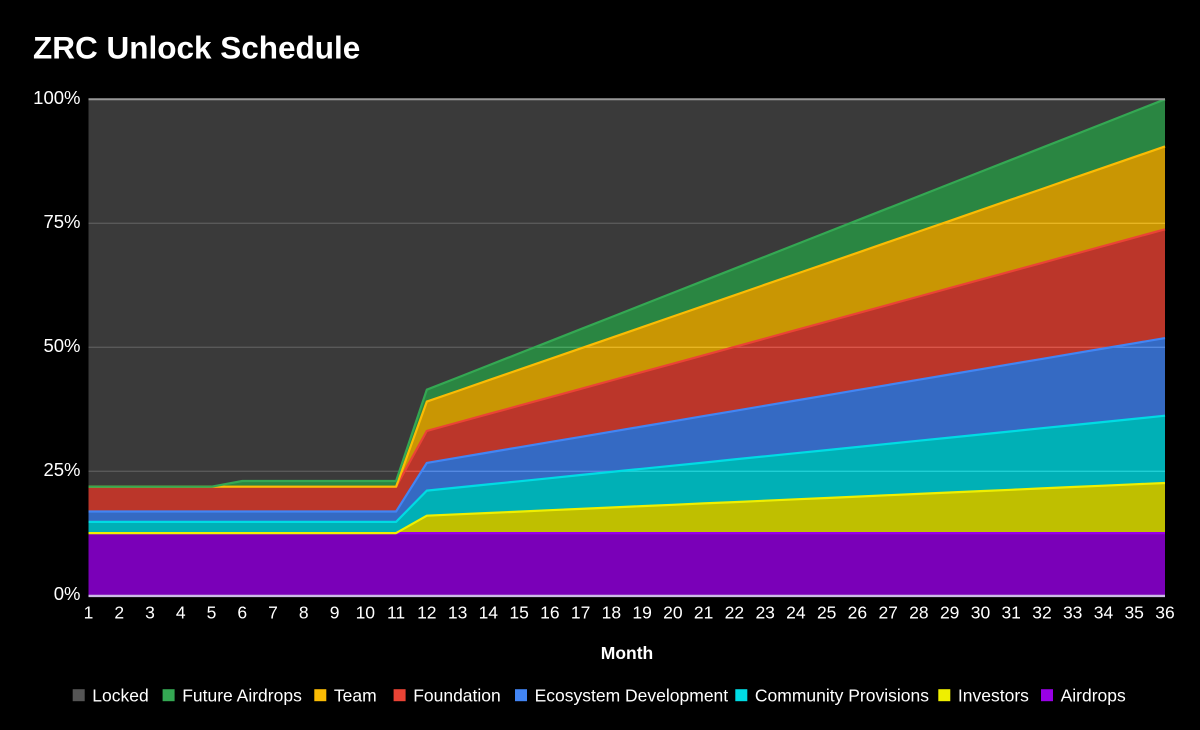 This screenshot has height=730, width=1200. What do you see at coordinates (61, 469) in the screenshot?
I see `svg-text: 25%` at bounding box center [61, 469].